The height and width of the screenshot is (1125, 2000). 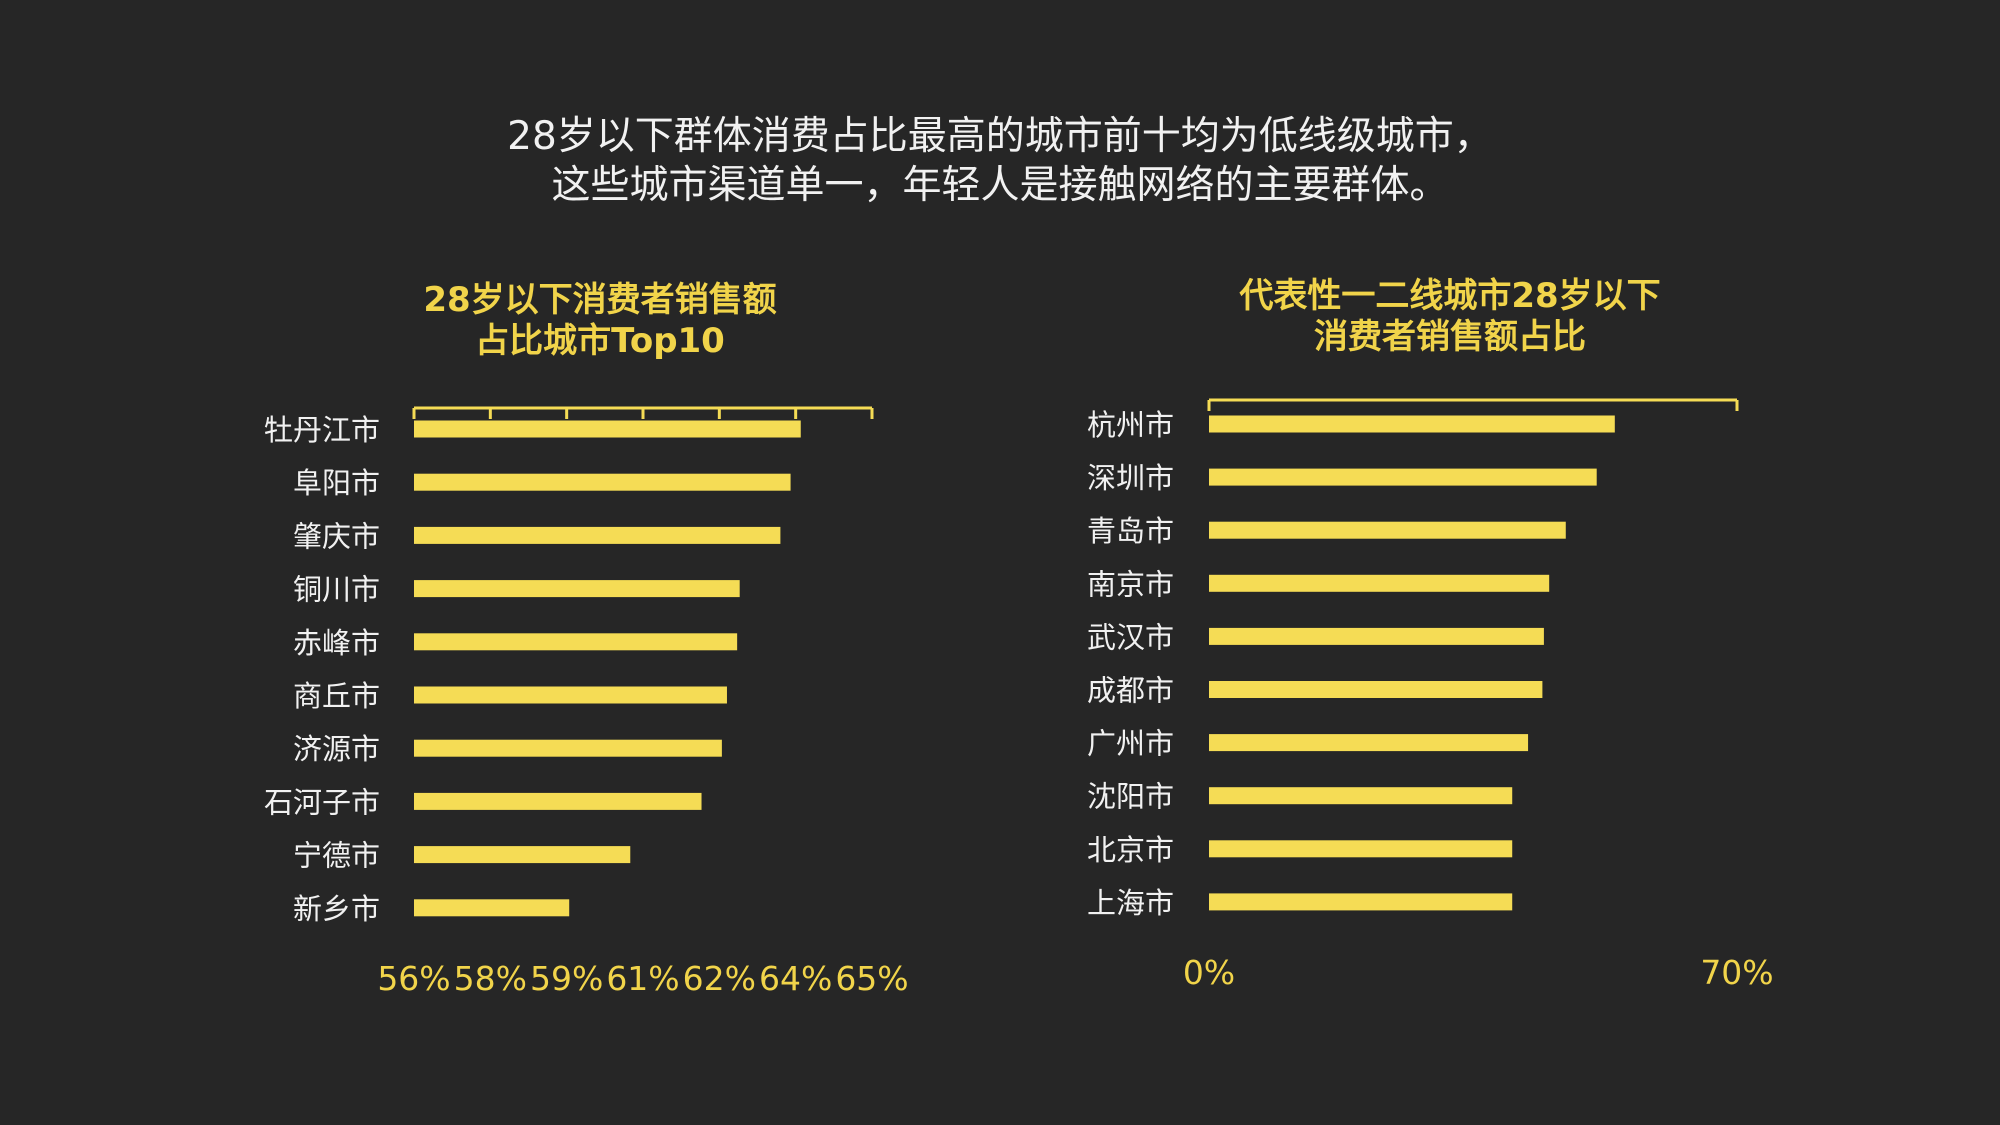 I want to click on left-category-label: 牡丹江市, so click(x=322, y=430).